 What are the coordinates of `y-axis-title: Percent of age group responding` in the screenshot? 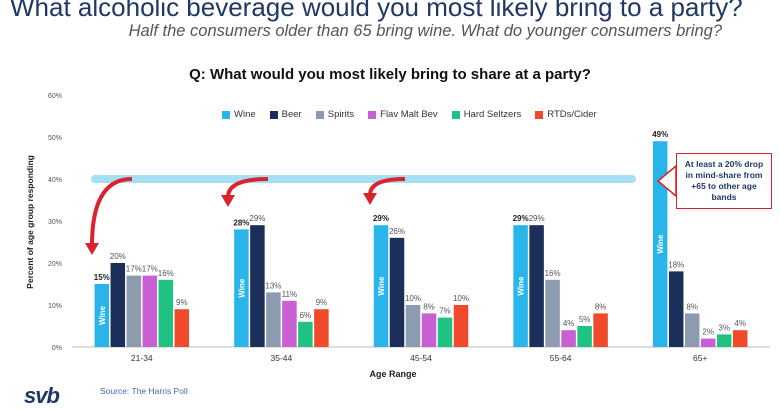 It's located at (30, 222).